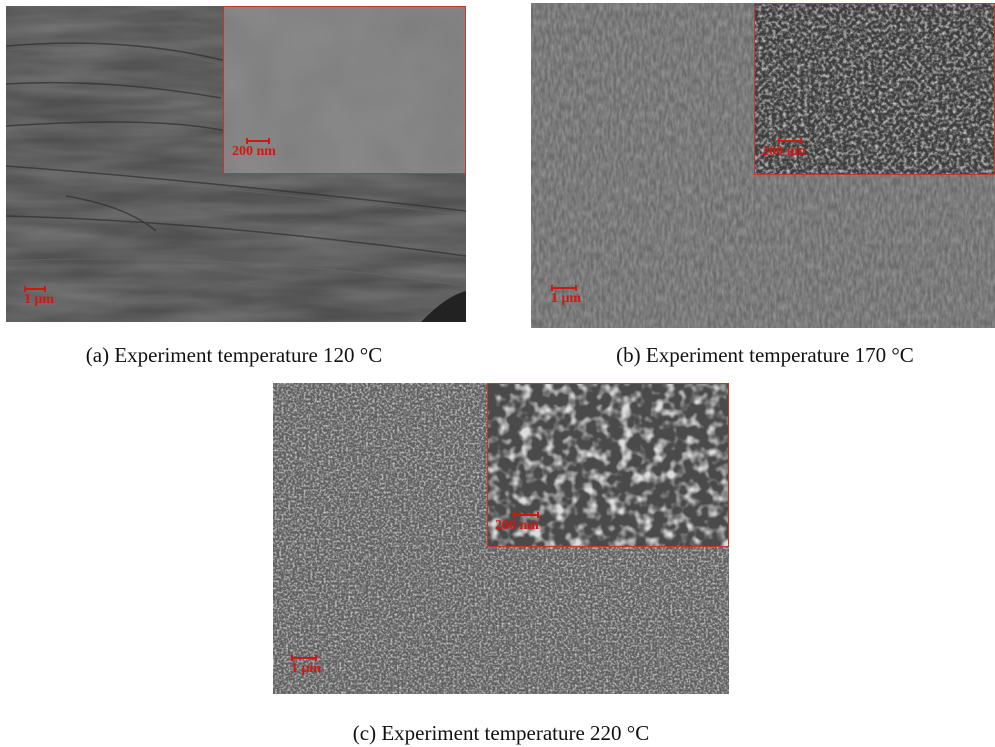 This screenshot has height=747, width=995. I want to click on main-scale-label-b: 1 μm, so click(566, 298).